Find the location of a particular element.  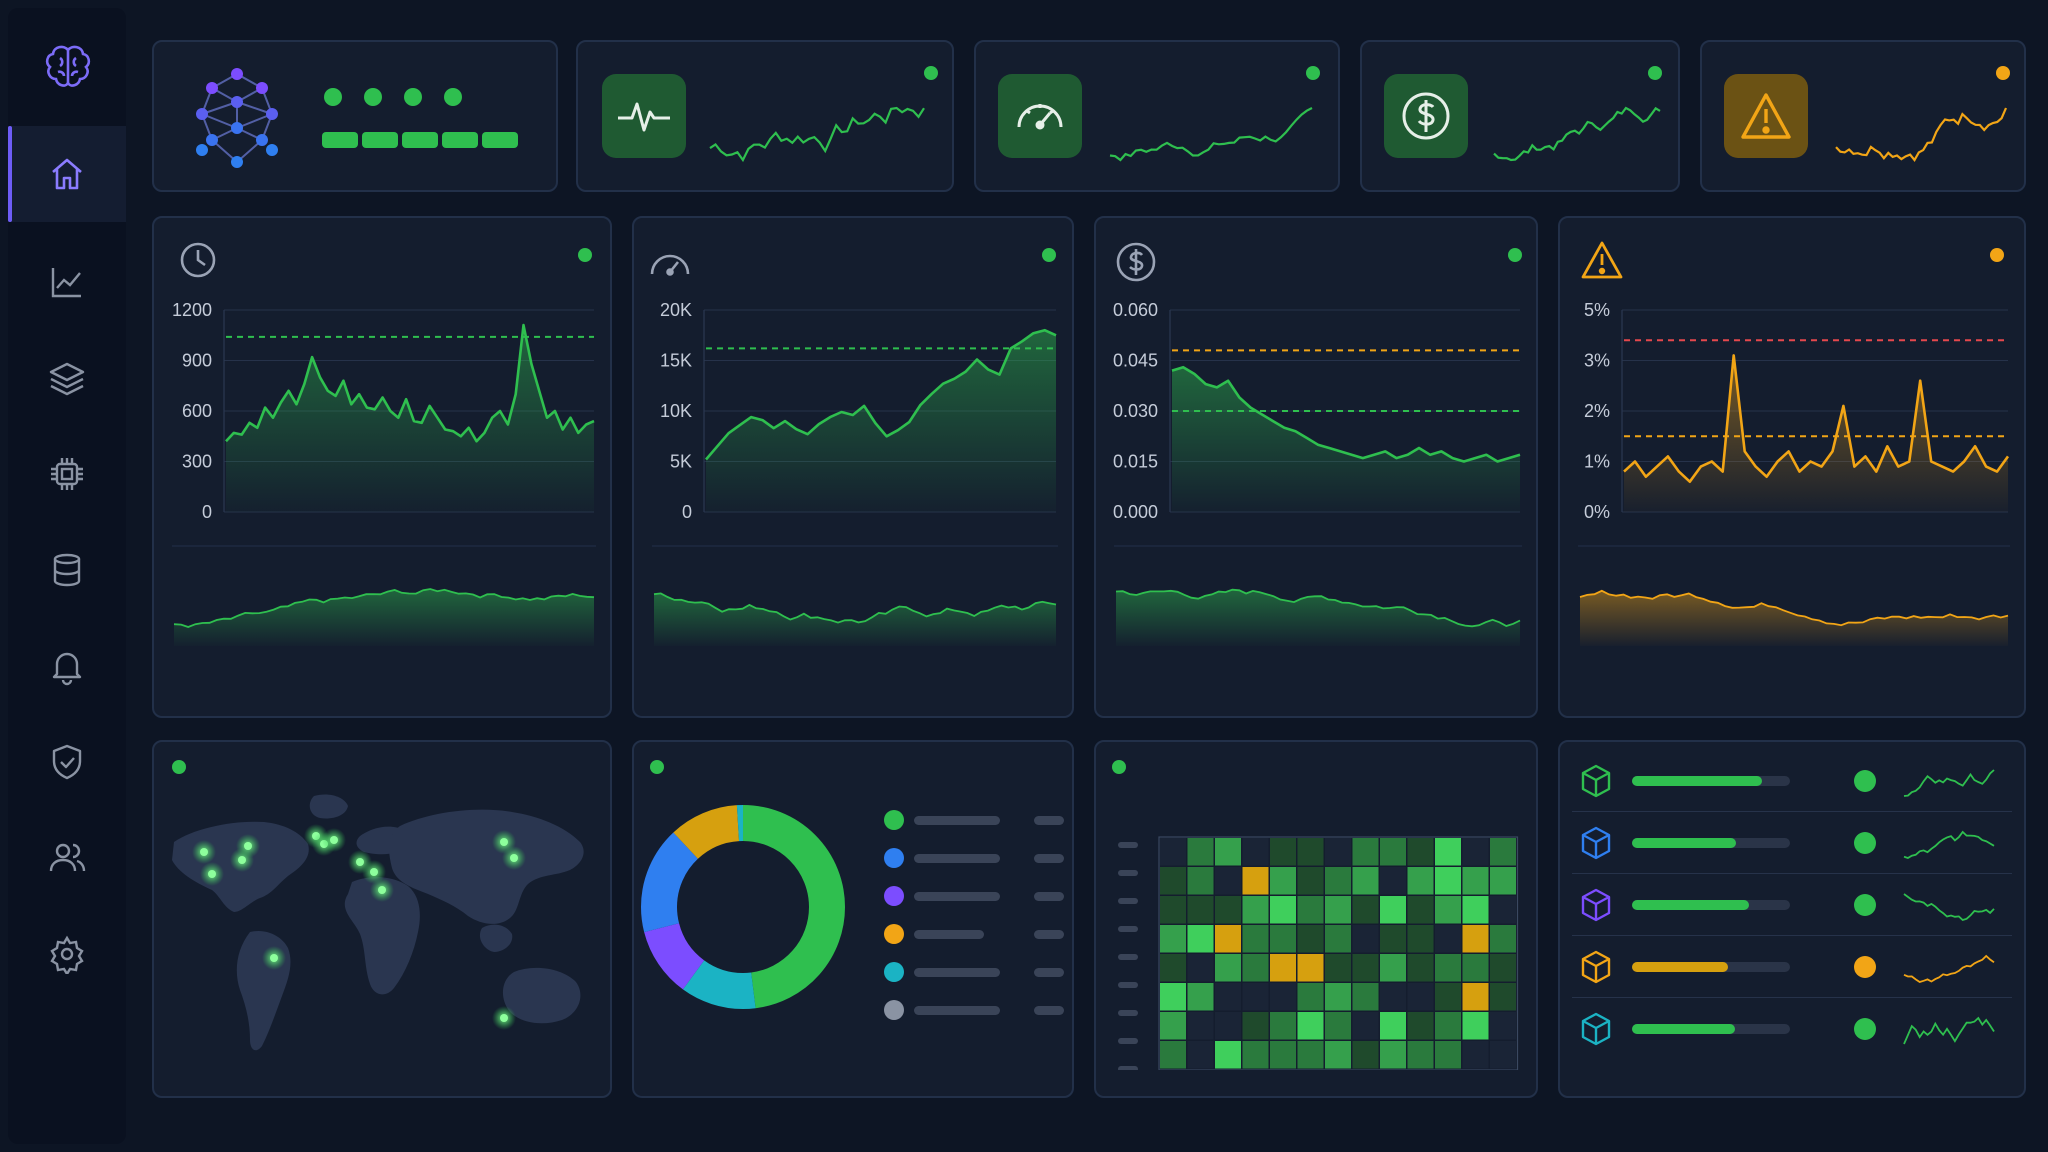

kpi-tile-health is located at coordinates (765, 116).